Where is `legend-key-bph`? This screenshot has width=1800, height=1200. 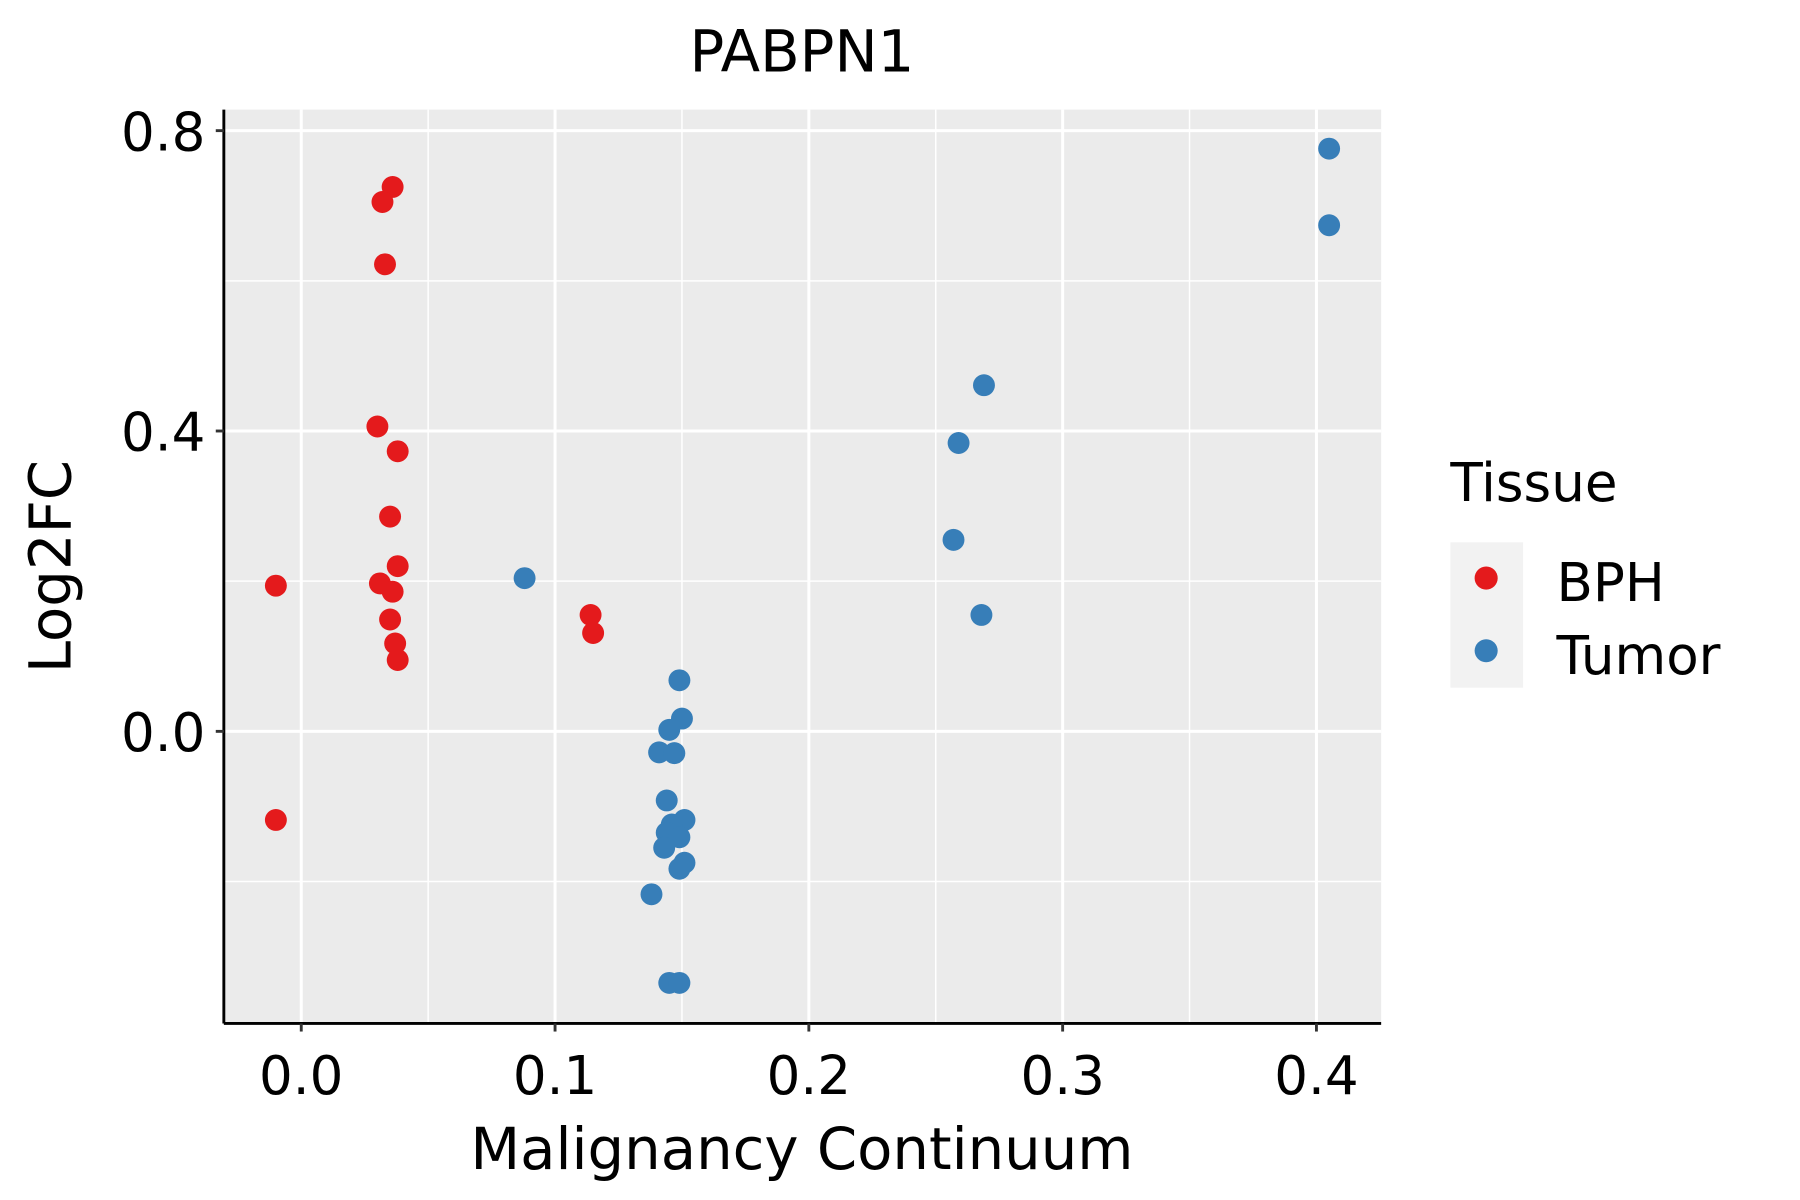 legend-key-bph is located at coordinates (1486, 578).